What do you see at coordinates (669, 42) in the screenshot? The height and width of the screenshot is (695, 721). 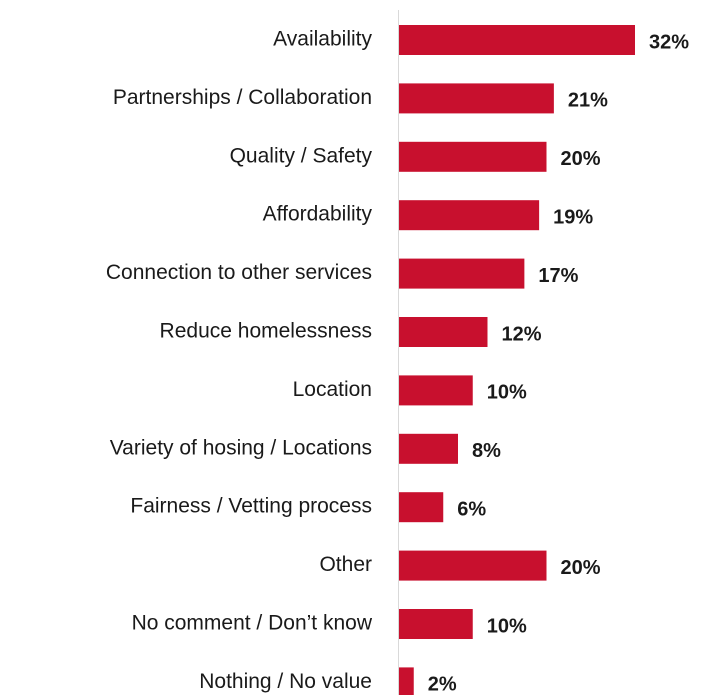 I see `value-label: 32%` at bounding box center [669, 42].